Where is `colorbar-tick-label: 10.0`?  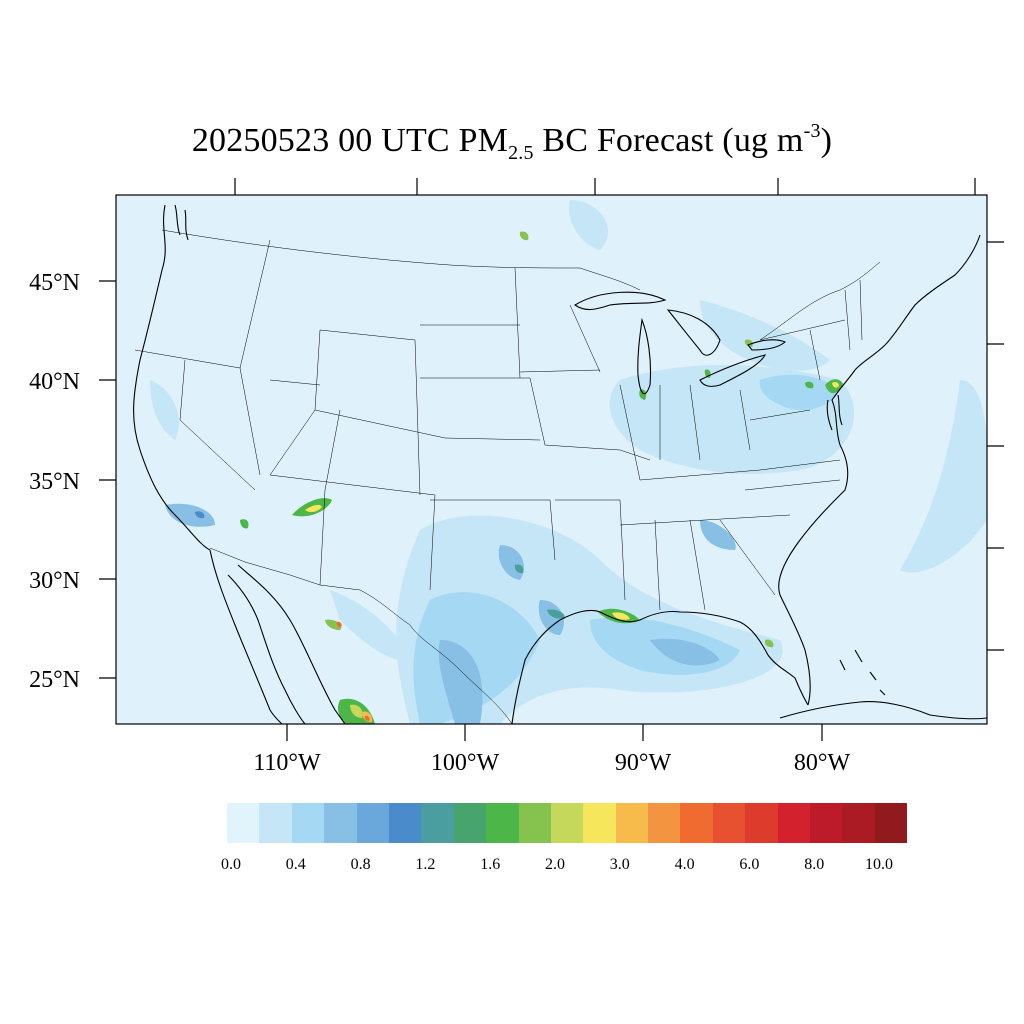 colorbar-tick-label: 10.0 is located at coordinates (879, 864).